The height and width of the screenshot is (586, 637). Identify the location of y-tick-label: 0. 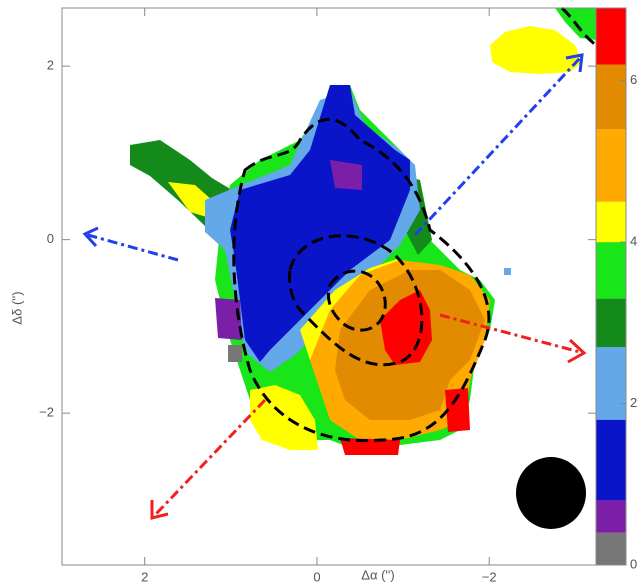
(50, 238).